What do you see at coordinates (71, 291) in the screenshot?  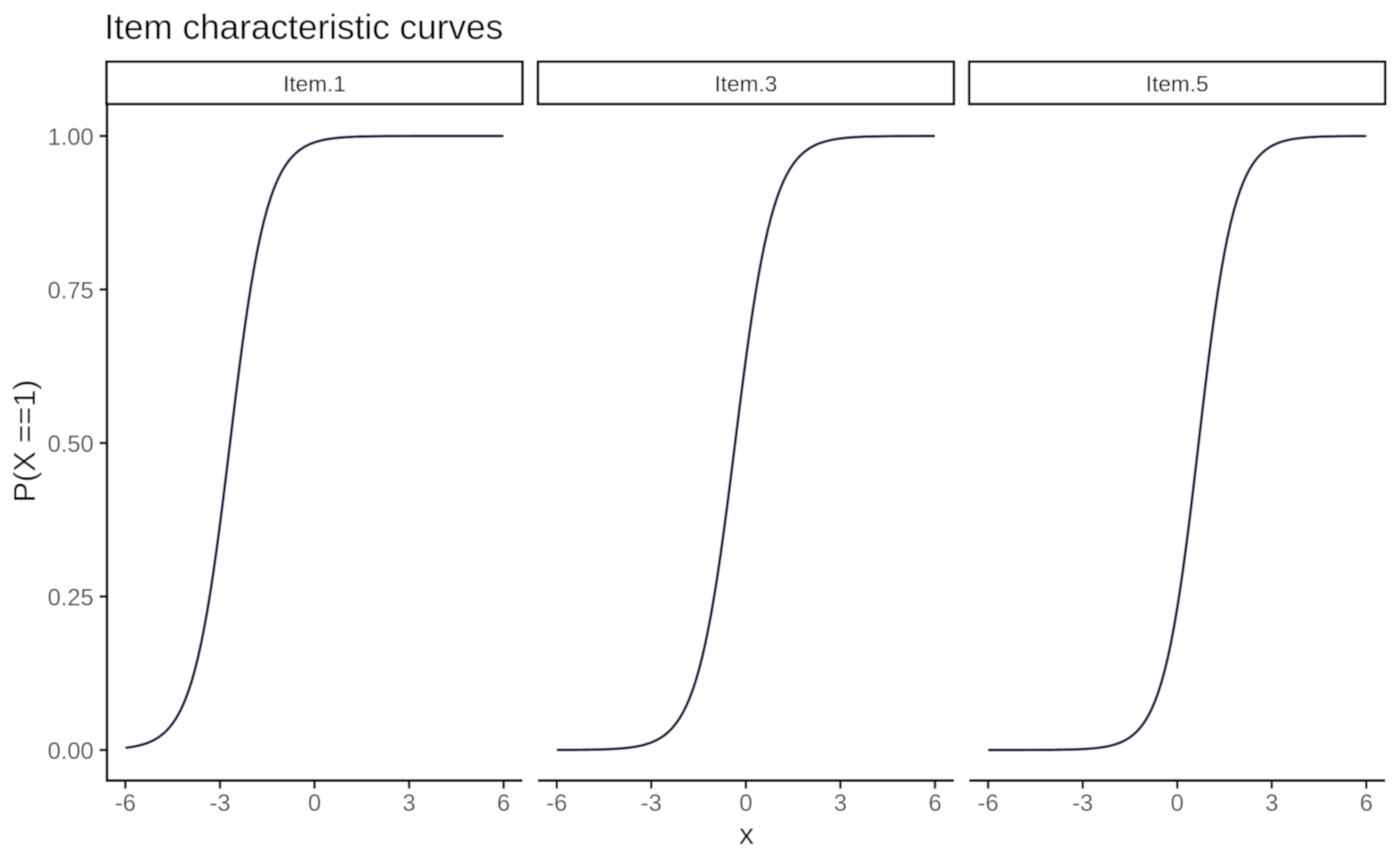 I see `svg-text: 0.75` at bounding box center [71, 291].